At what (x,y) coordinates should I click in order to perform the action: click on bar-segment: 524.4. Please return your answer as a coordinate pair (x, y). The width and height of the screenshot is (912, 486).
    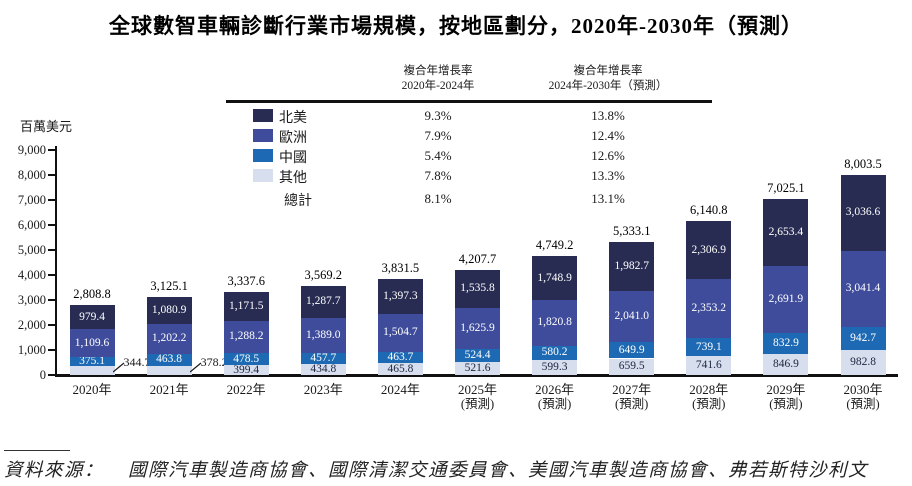
    Looking at the image, I should click on (477, 355).